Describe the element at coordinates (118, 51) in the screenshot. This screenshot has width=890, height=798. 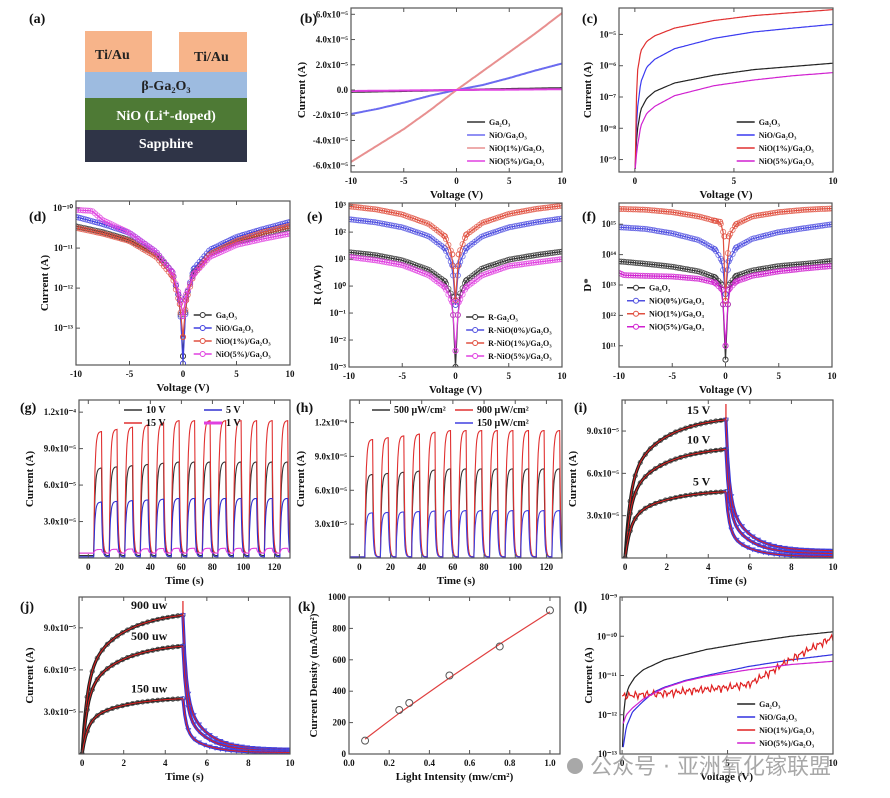
I see `layer-tiau-left` at that location.